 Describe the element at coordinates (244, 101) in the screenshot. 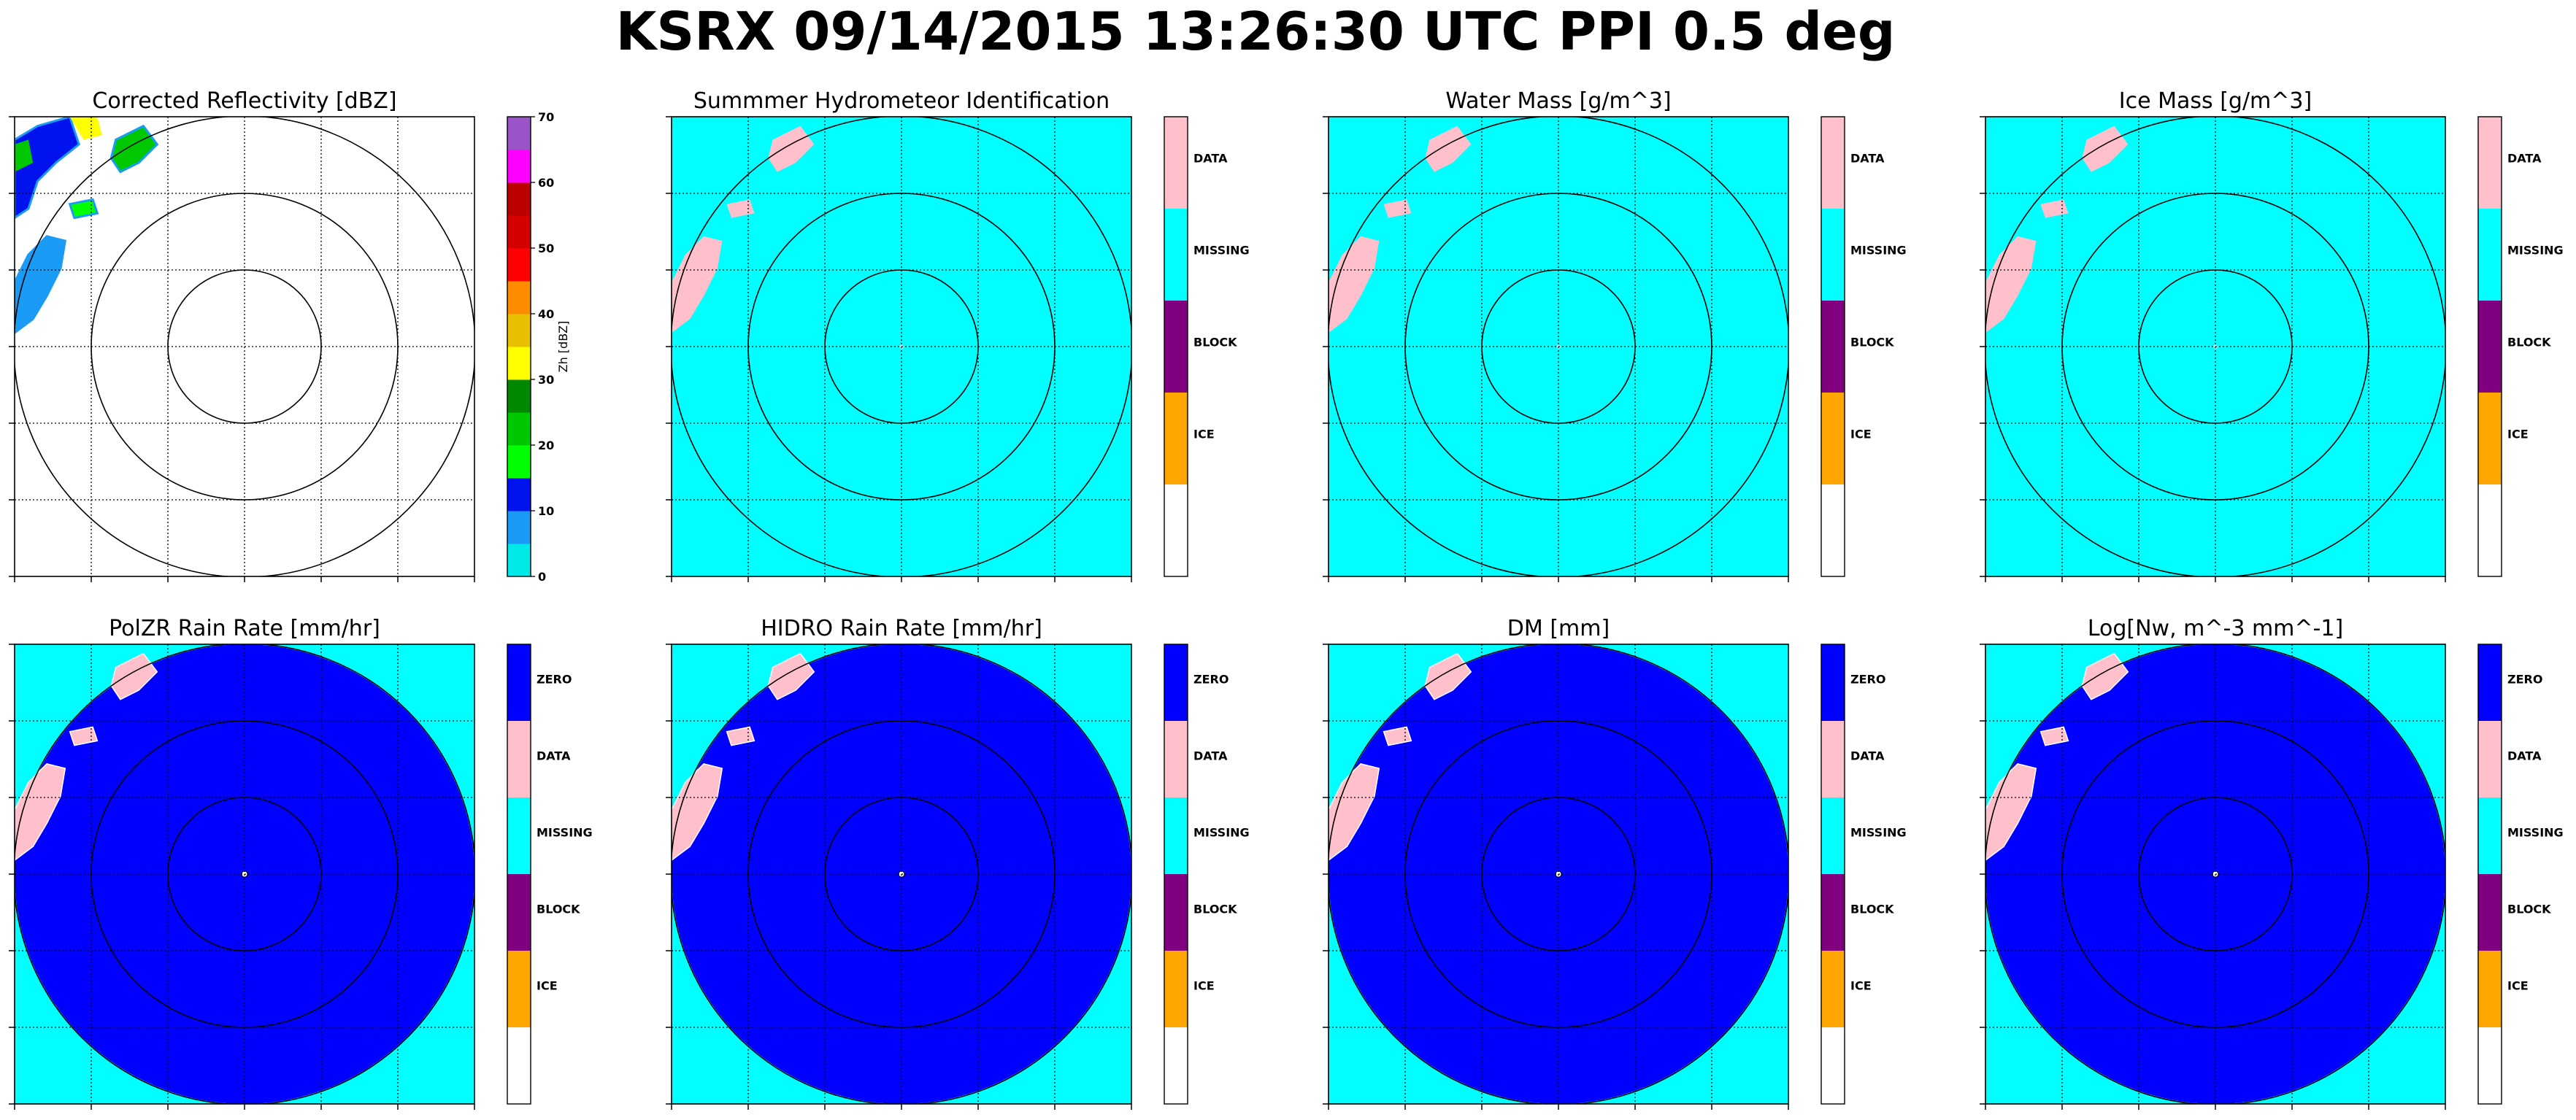

I see `panel-title: Corrected Reflectivity [dBZ]` at that location.